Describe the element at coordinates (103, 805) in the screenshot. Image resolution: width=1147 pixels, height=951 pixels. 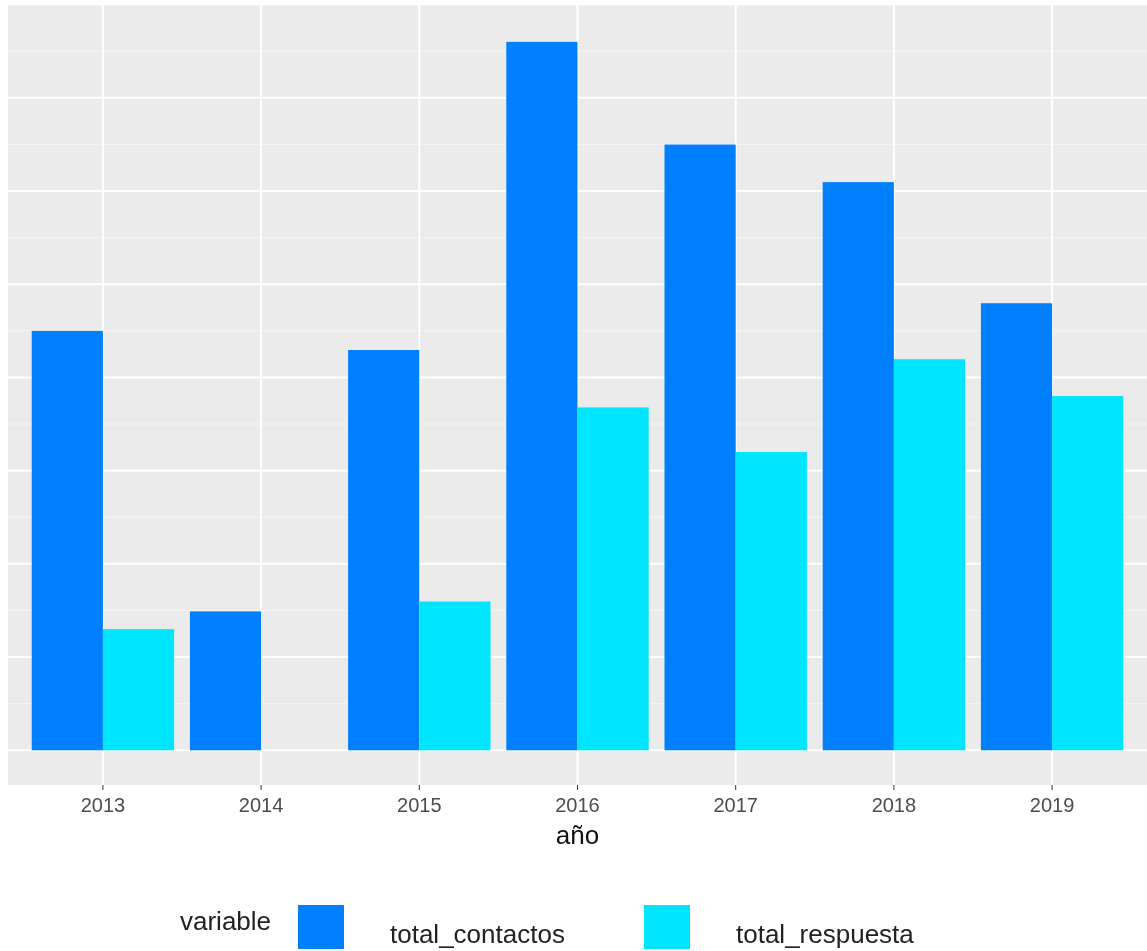
I see `x-tick-label: 2013` at that location.